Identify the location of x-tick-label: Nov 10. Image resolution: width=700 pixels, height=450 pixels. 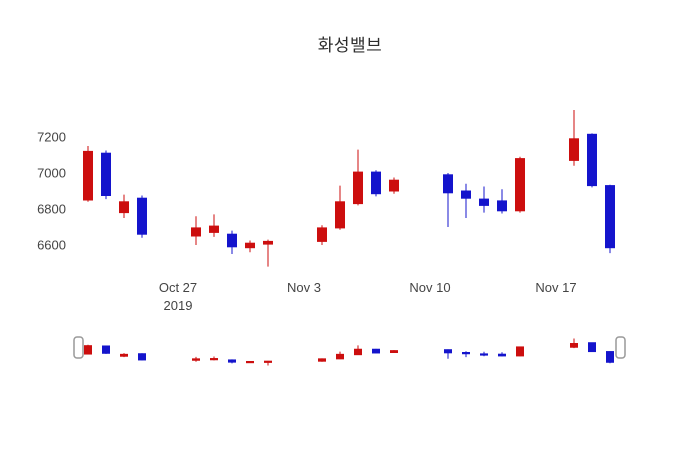
(429, 287).